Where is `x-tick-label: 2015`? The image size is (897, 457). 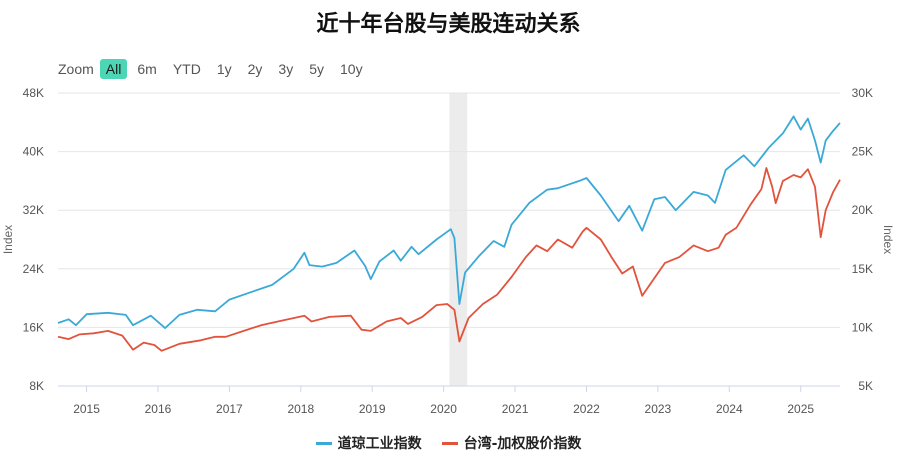
x-tick-label: 2015 is located at coordinates (86, 409).